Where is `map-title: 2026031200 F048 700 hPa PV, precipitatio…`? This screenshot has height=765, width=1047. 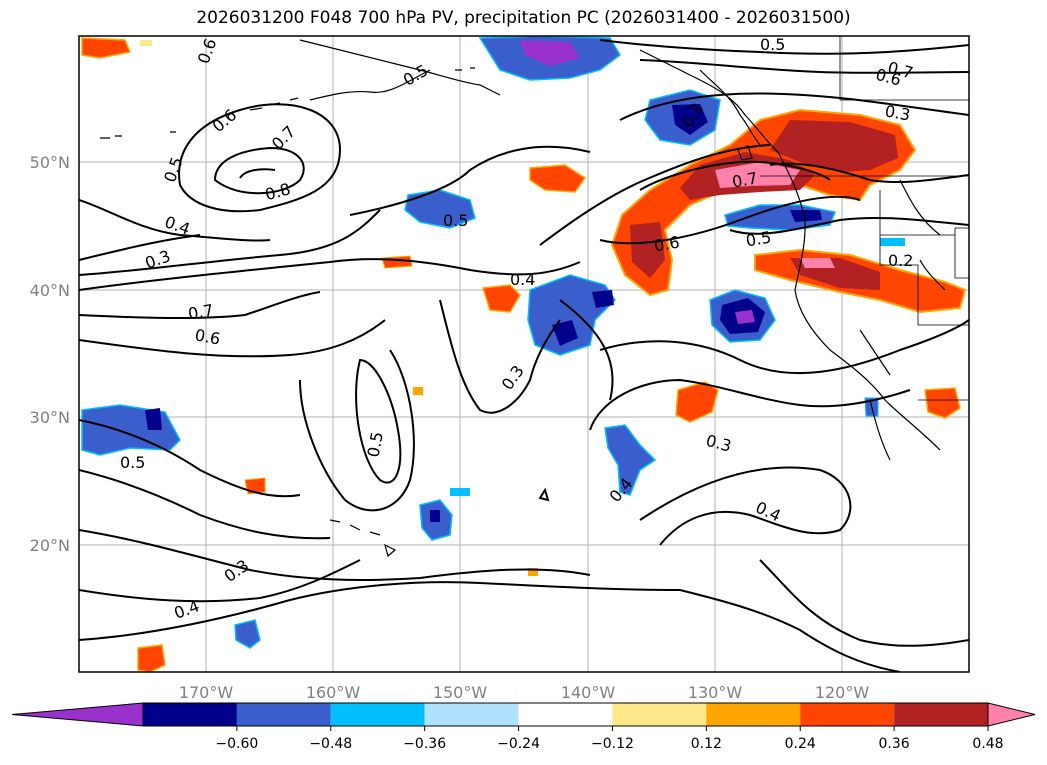 map-title: 2026031200 F048 700 hPa PV, precipitatio… is located at coordinates (523, 18).